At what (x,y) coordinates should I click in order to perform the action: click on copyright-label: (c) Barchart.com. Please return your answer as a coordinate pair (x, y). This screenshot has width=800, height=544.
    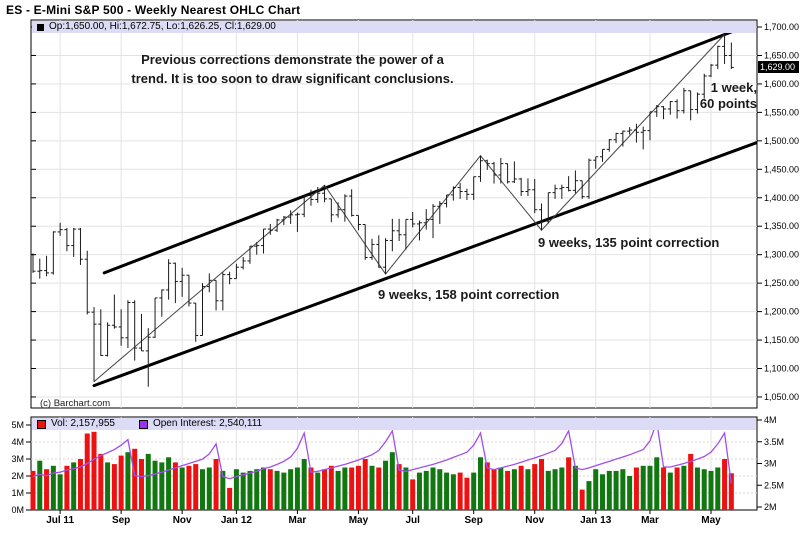
    Looking at the image, I should click on (75, 403).